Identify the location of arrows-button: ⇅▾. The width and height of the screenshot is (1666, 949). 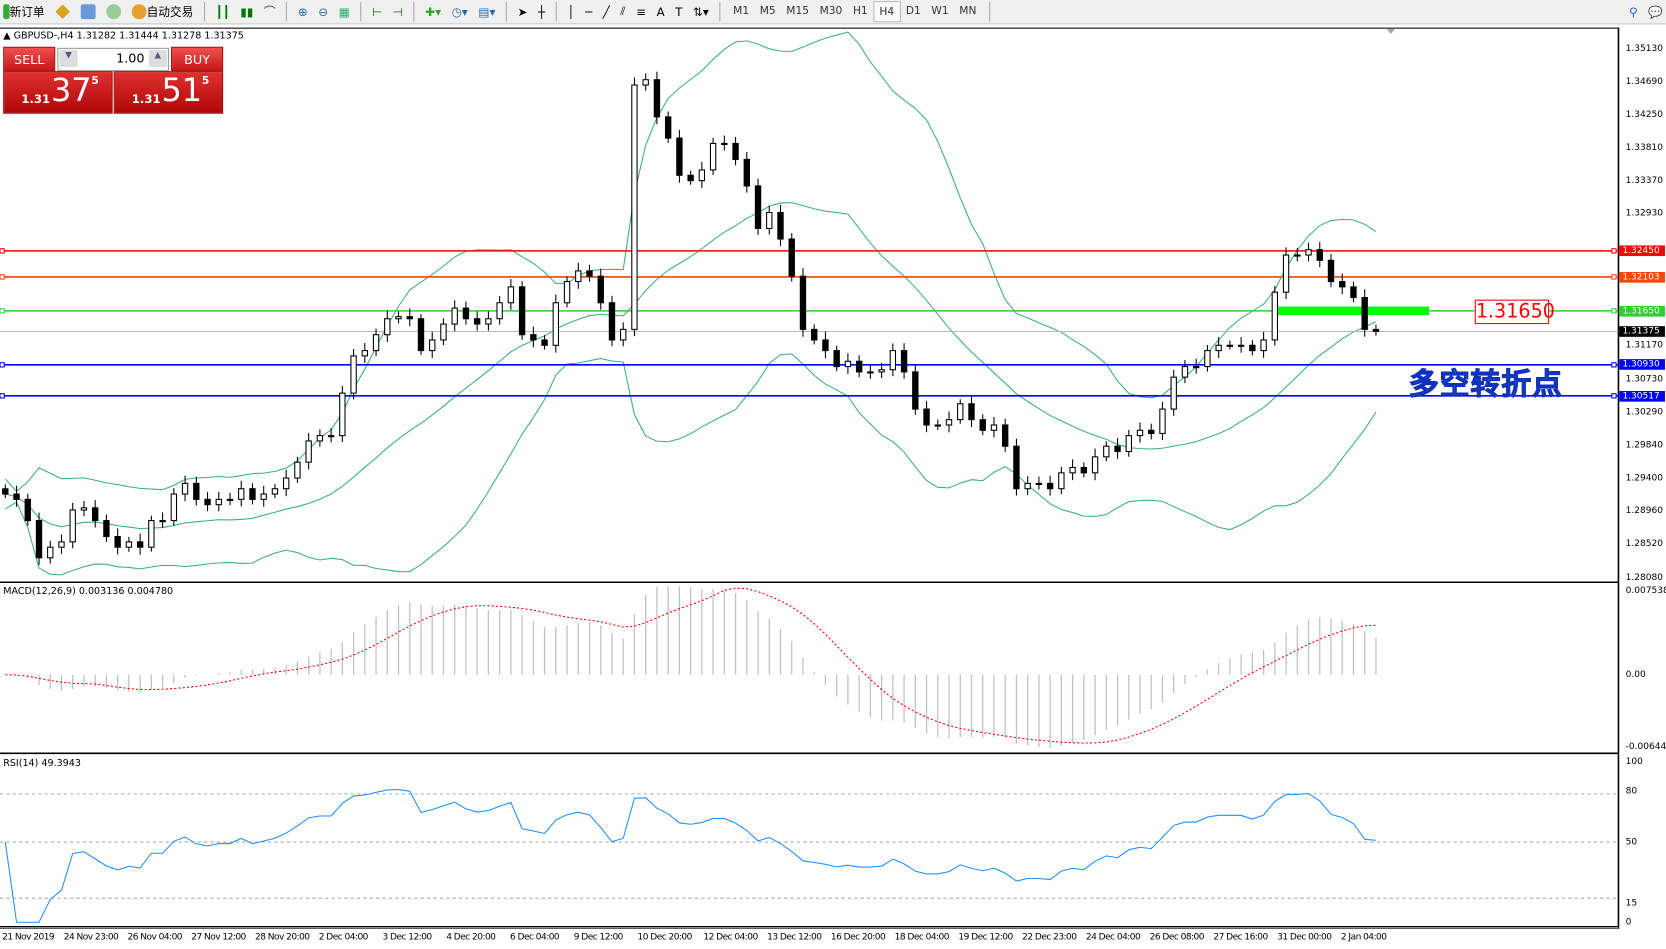
(701, 11).